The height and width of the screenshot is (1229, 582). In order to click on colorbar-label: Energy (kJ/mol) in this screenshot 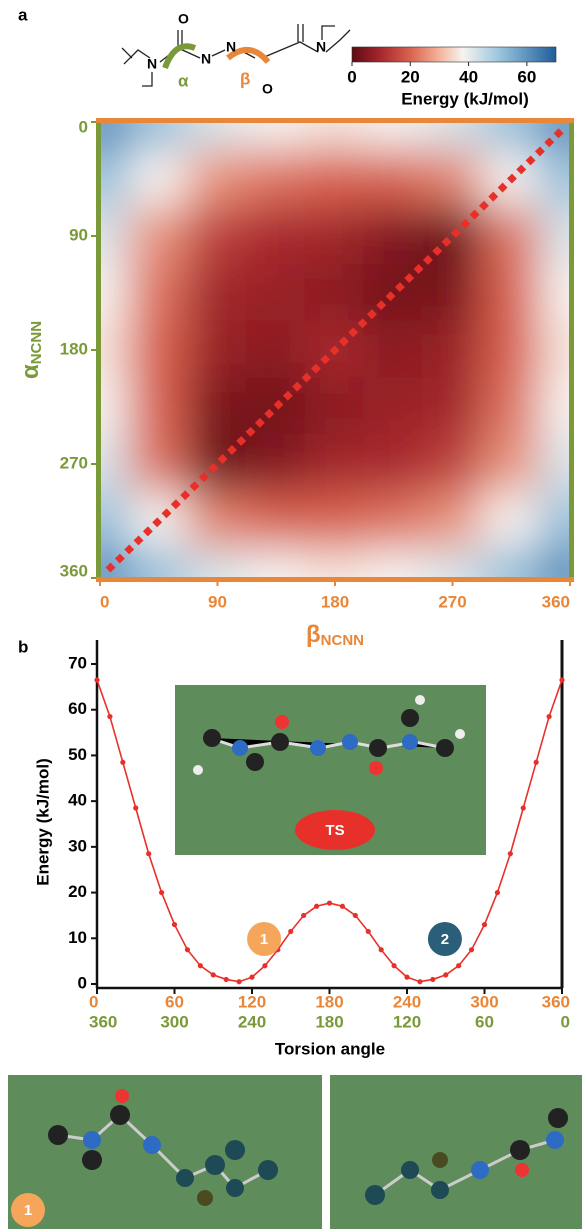, I will do `click(465, 98)`.